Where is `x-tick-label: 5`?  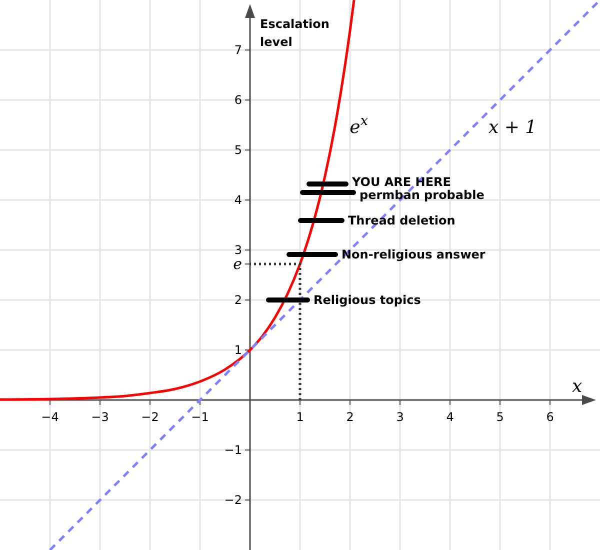
x-tick-label: 5 is located at coordinates (500, 417).